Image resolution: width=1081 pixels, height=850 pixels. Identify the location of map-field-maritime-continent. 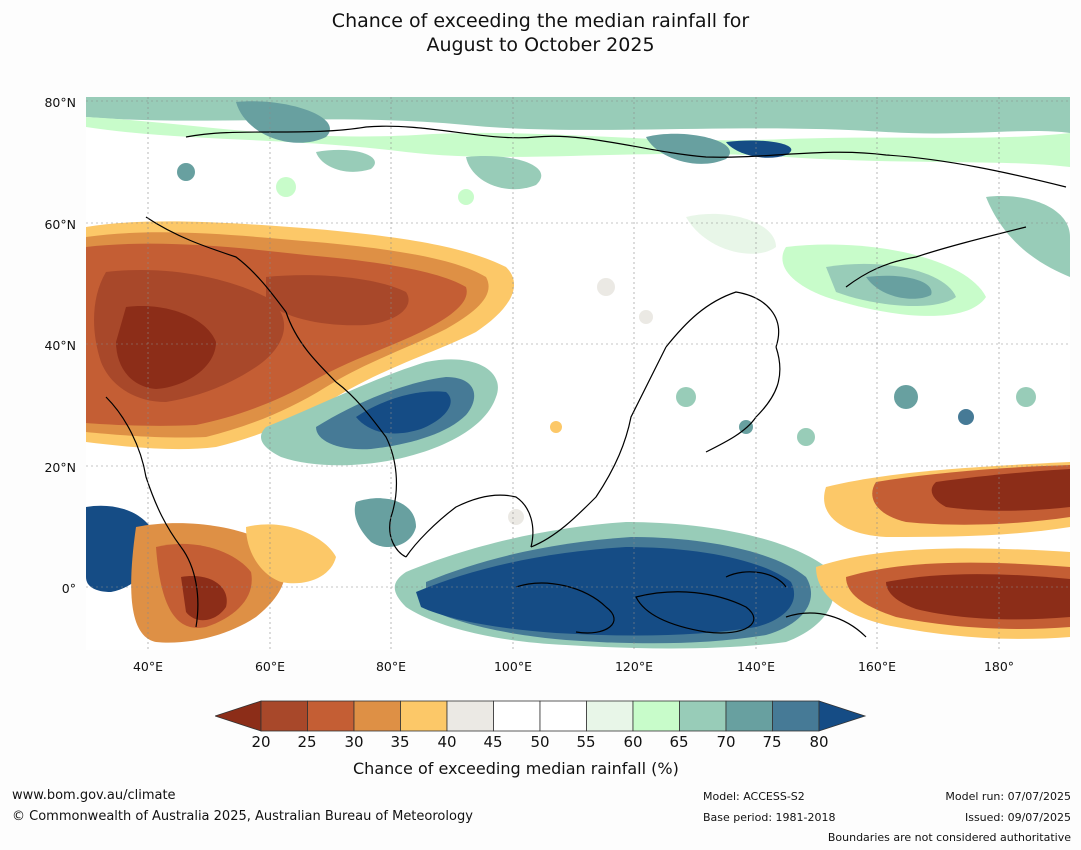
(614, 585).